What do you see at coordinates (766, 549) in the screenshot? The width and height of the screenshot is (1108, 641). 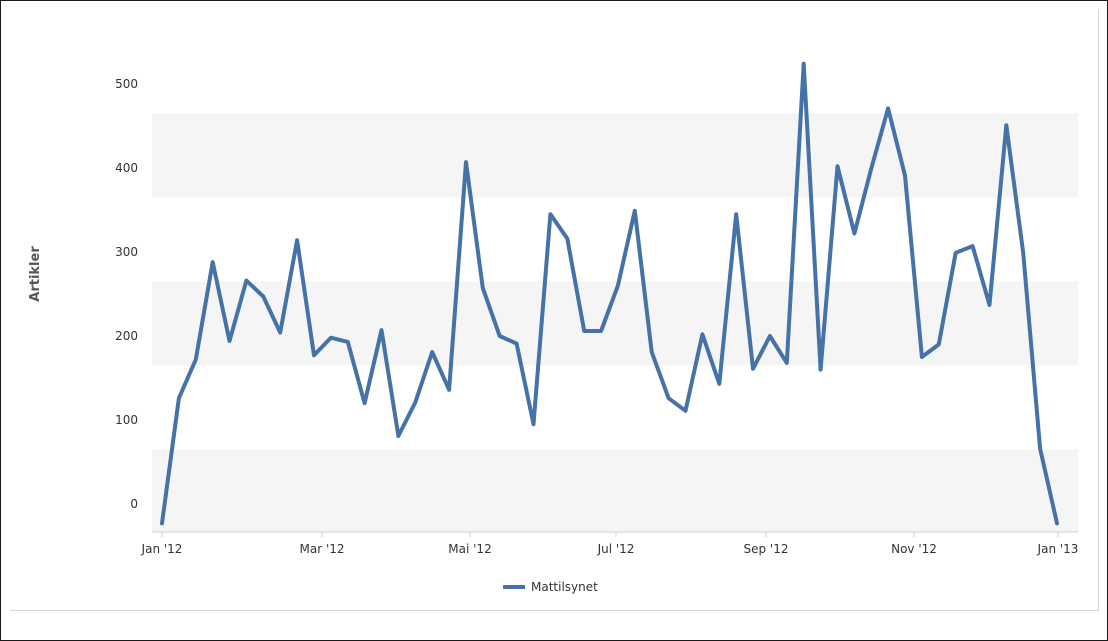 I see `x-tick-label: Sep '12` at bounding box center [766, 549].